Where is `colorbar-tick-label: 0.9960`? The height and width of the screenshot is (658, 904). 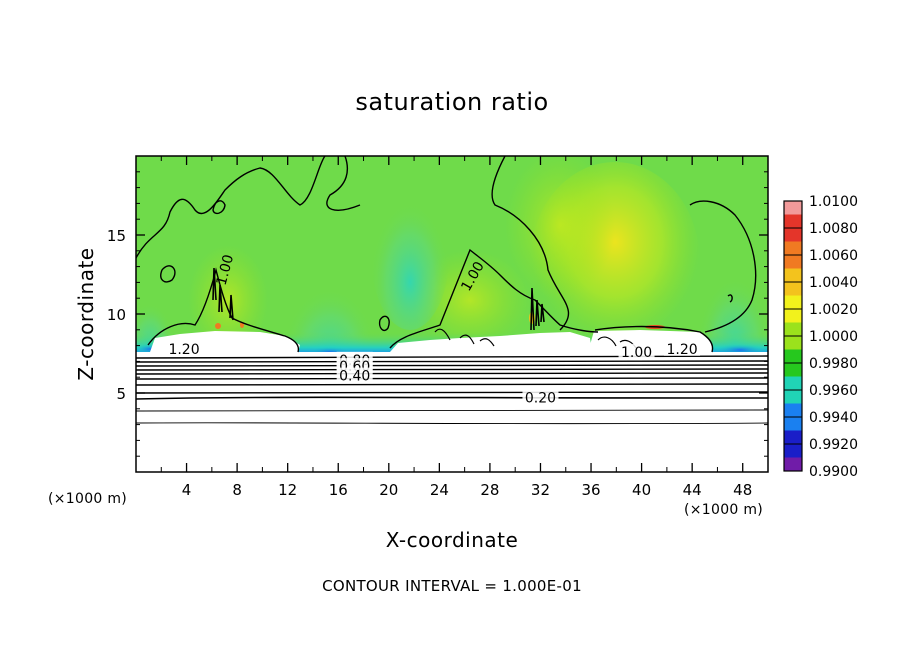
colorbar-tick-label: 0.9960 is located at coordinates (833, 391).